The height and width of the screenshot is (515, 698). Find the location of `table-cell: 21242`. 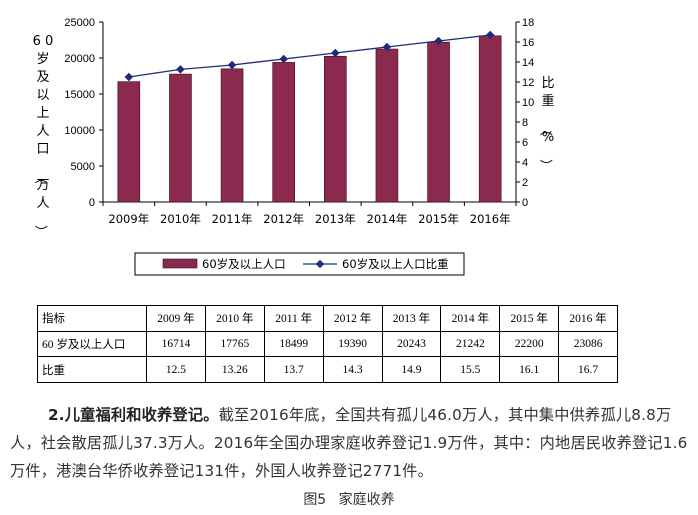

table-cell: 21242 is located at coordinates (470, 344).